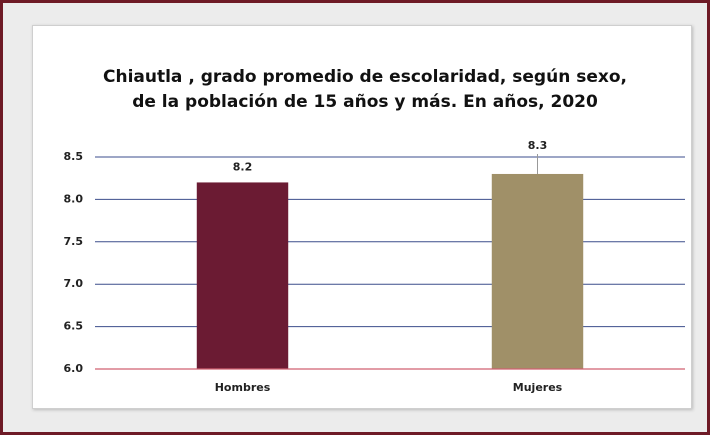  What do you see at coordinates (74, 156) in the screenshot?
I see `y-tick-label: 8.5` at bounding box center [74, 156].